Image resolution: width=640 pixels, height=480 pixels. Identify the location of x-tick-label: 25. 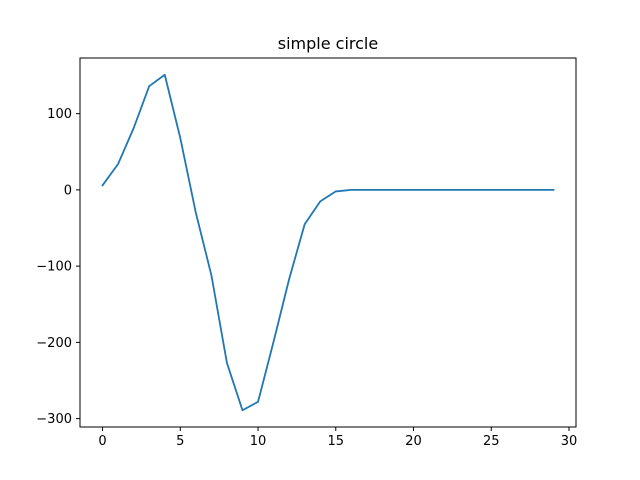
(491, 441).